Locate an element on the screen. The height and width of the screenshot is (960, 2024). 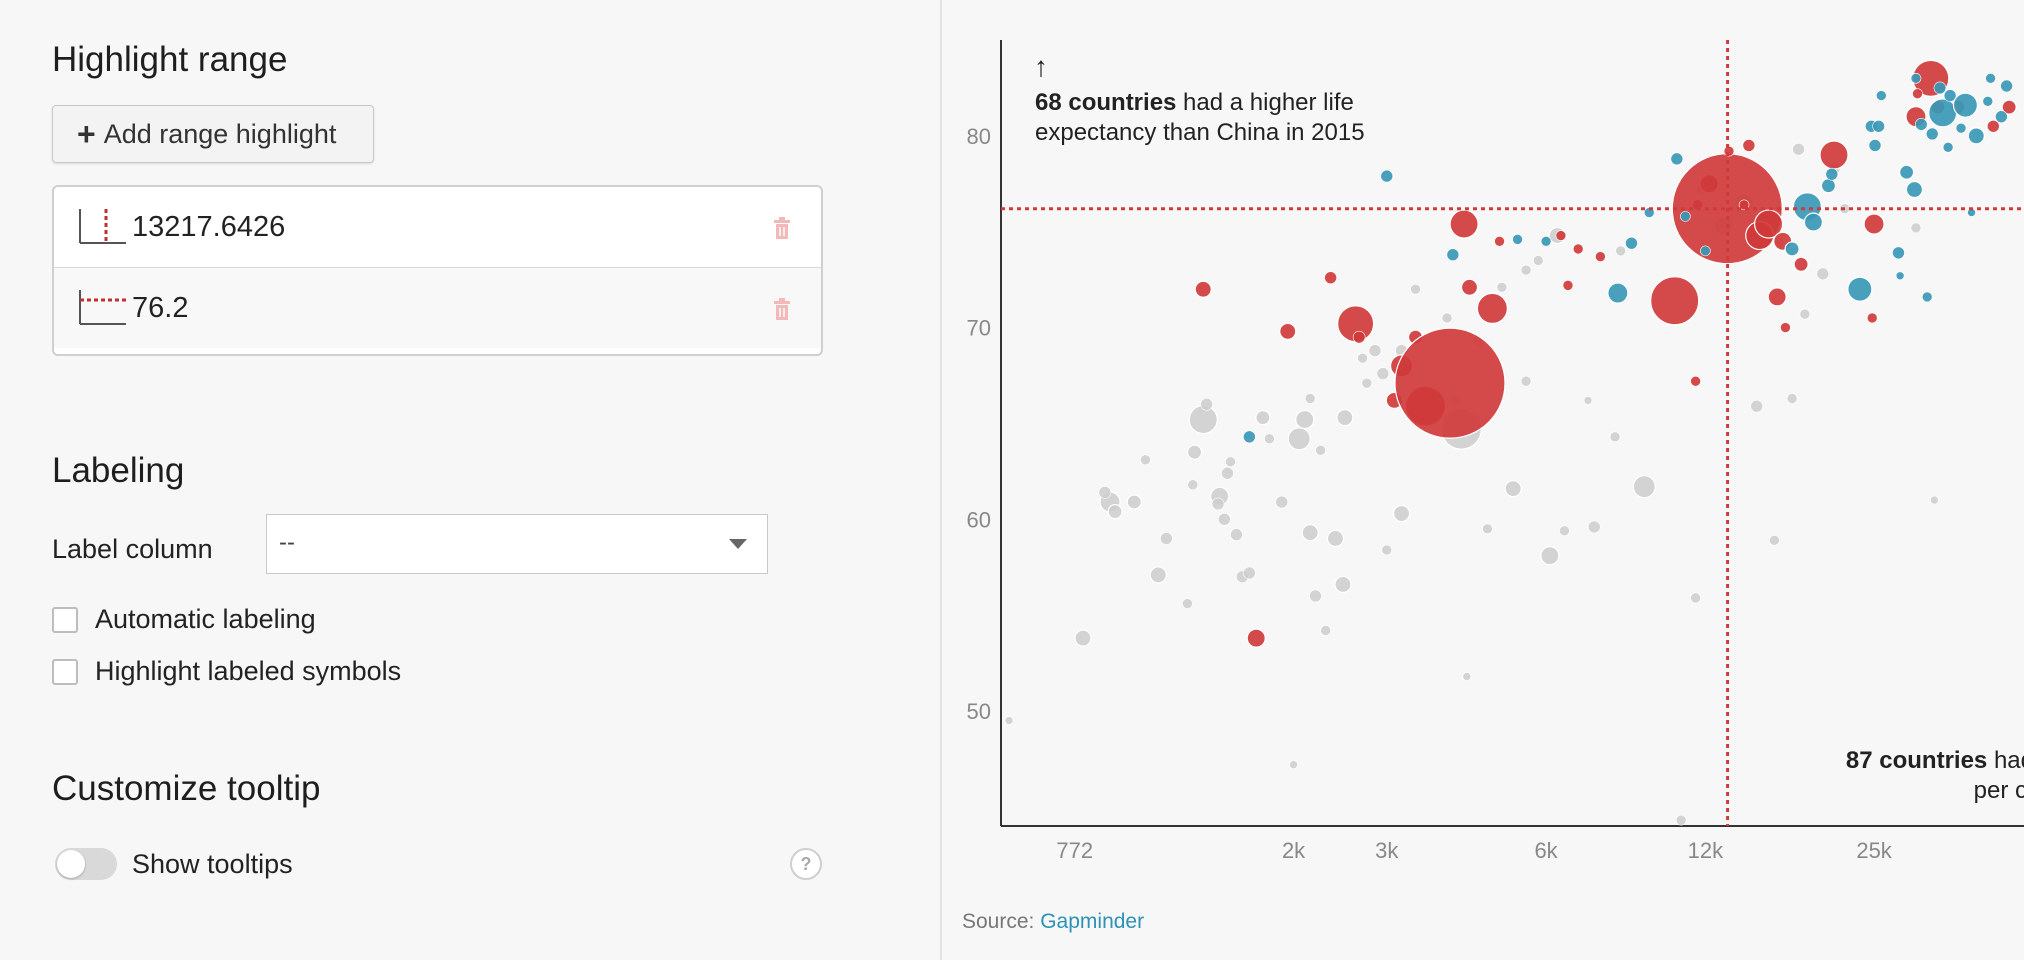
panel-divider is located at coordinates (941, 480).